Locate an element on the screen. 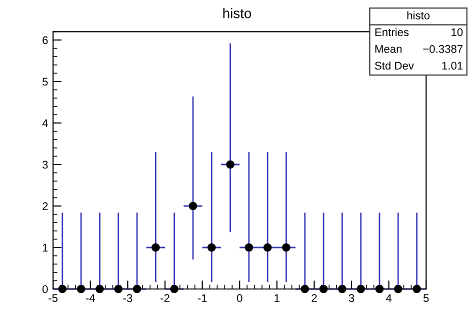  x-tick-label: 4 is located at coordinates (389, 298).